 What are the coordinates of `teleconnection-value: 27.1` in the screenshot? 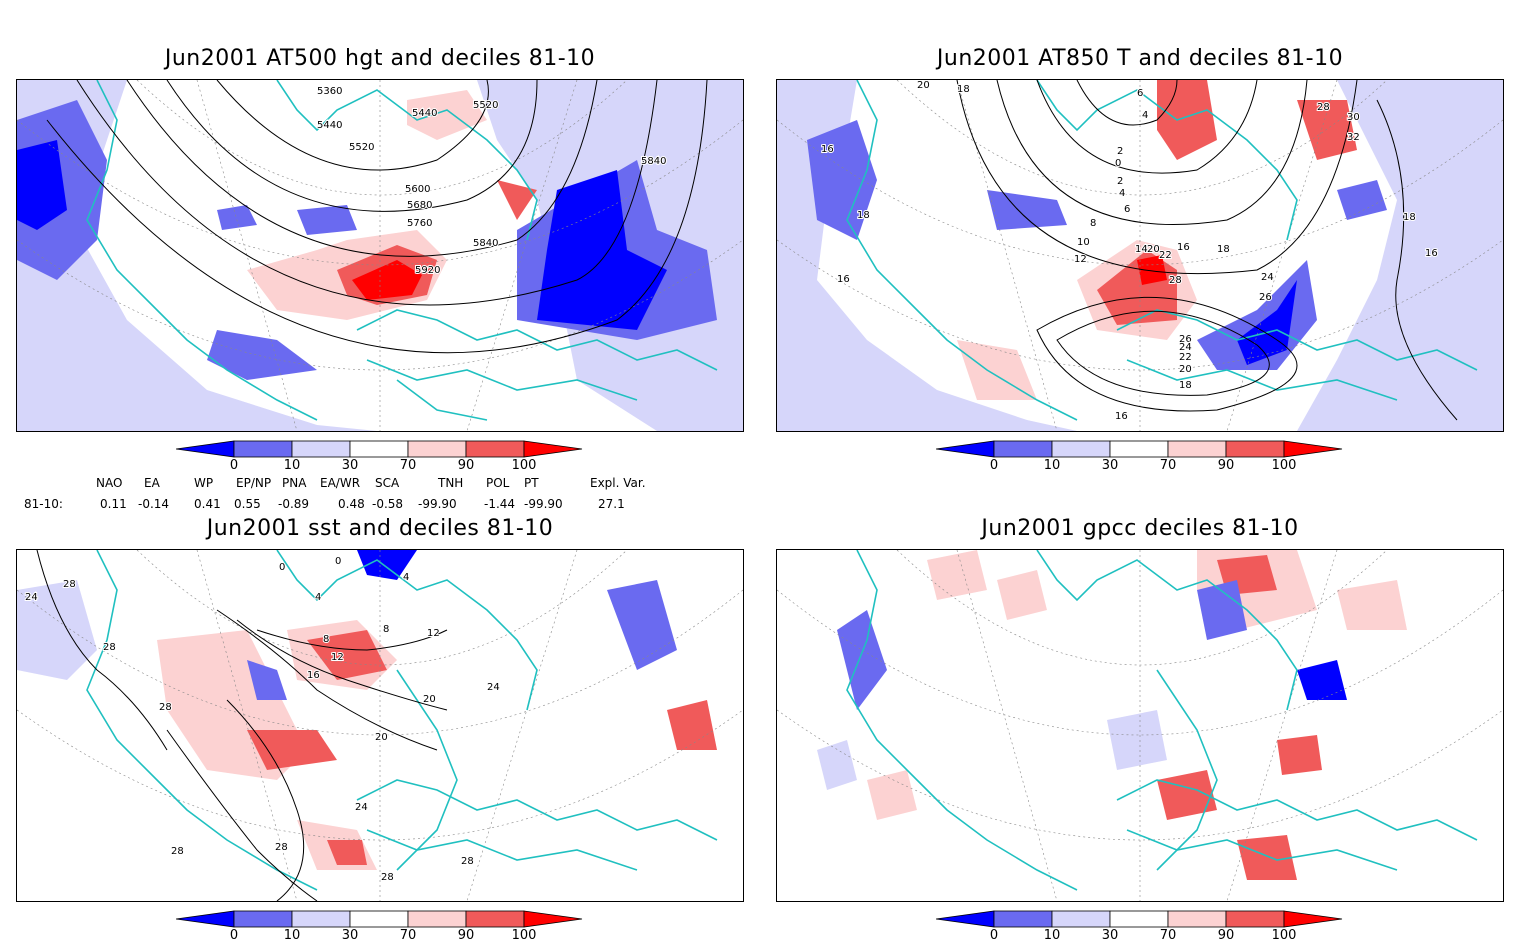 It's located at (611, 504).